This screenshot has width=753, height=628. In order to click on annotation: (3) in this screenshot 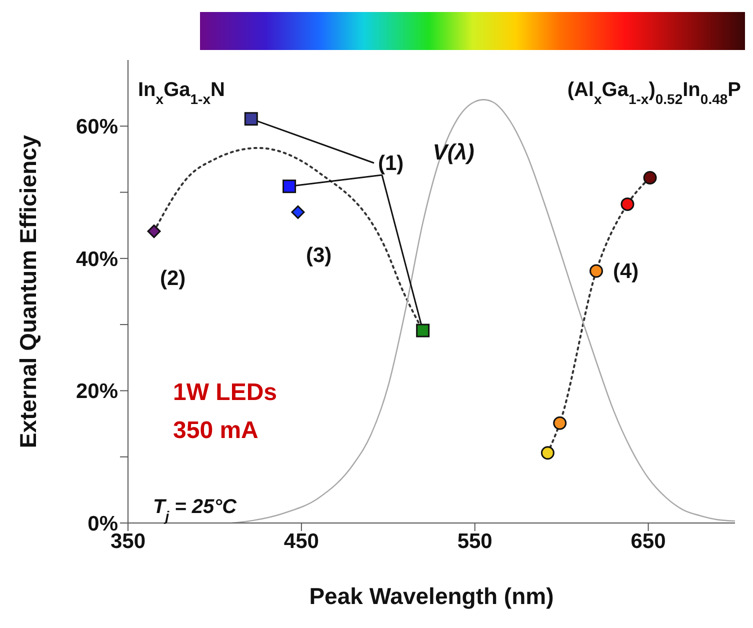, I will do `click(319, 255)`.